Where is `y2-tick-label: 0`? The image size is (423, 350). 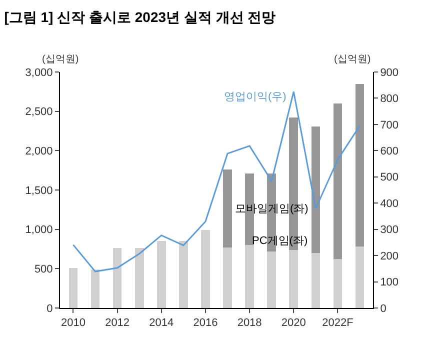 y2-tick-label: 0 is located at coordinates (383, 308).